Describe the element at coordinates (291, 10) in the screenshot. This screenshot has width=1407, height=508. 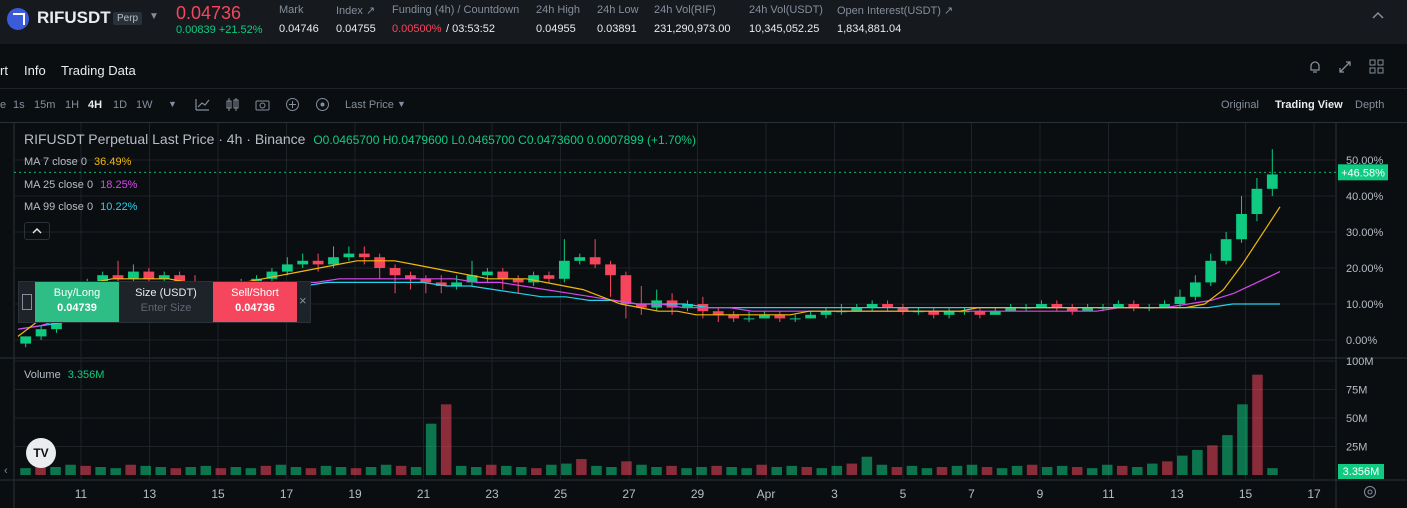
I see `mark-label: Mark` at that location.